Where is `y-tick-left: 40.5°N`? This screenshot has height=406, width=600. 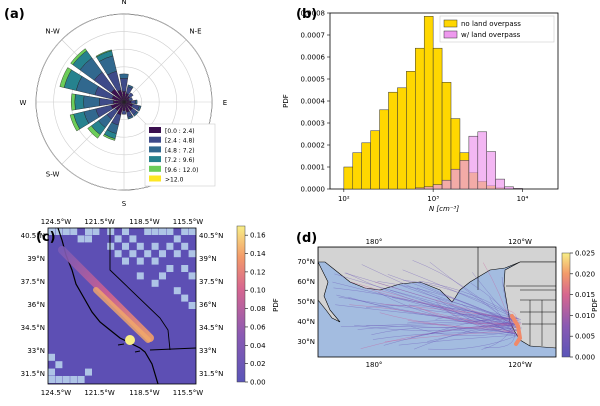
y-tick-left: 40.5°N is located at coordinates (33, 236).